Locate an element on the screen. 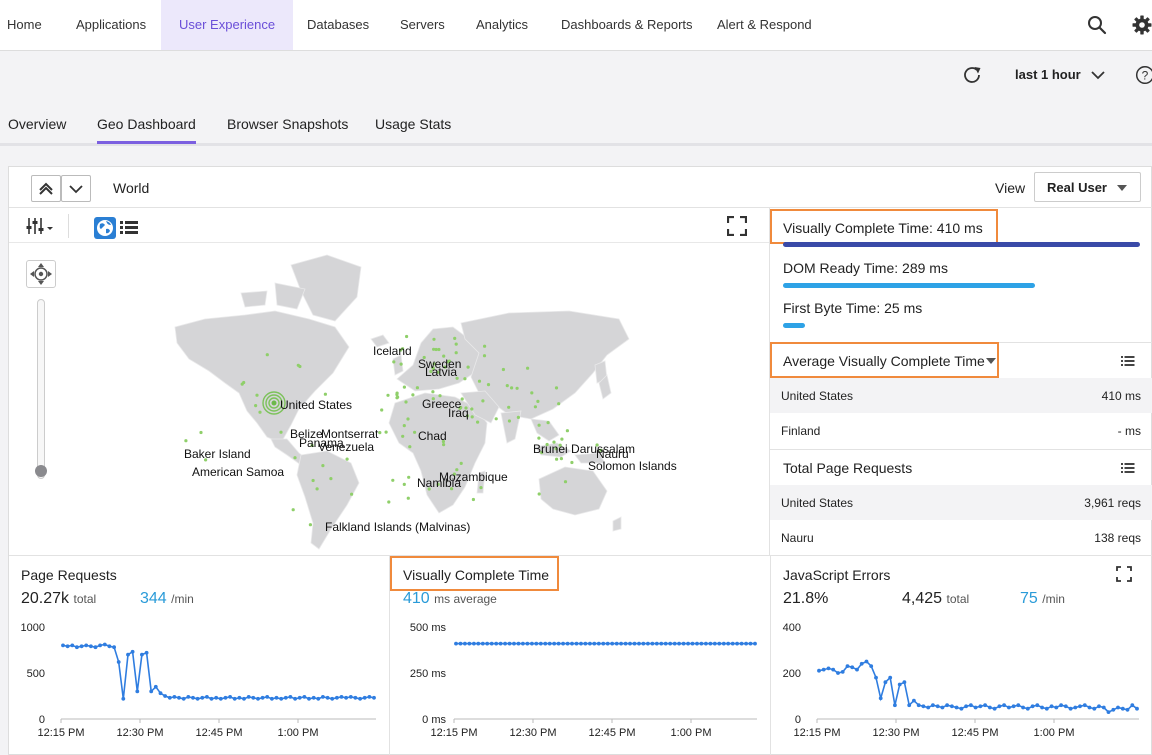 The image size is (1152, 755). chevron-down-icon is located at coordinates (1098, 75).